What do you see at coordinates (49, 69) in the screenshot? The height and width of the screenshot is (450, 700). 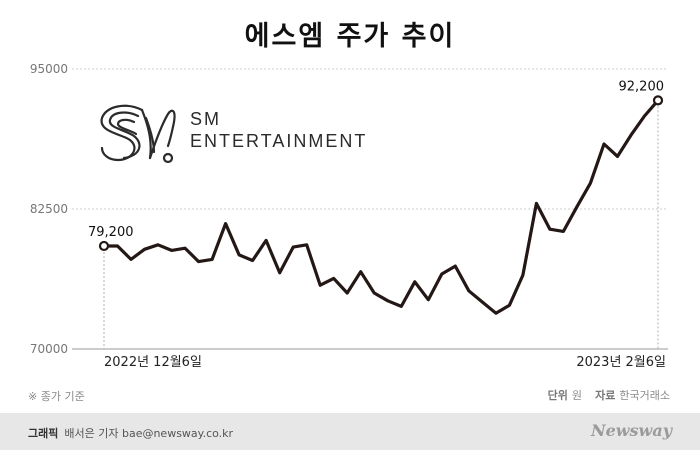 I see `y-tick-label: 95000` at bounding box center [49, 69].